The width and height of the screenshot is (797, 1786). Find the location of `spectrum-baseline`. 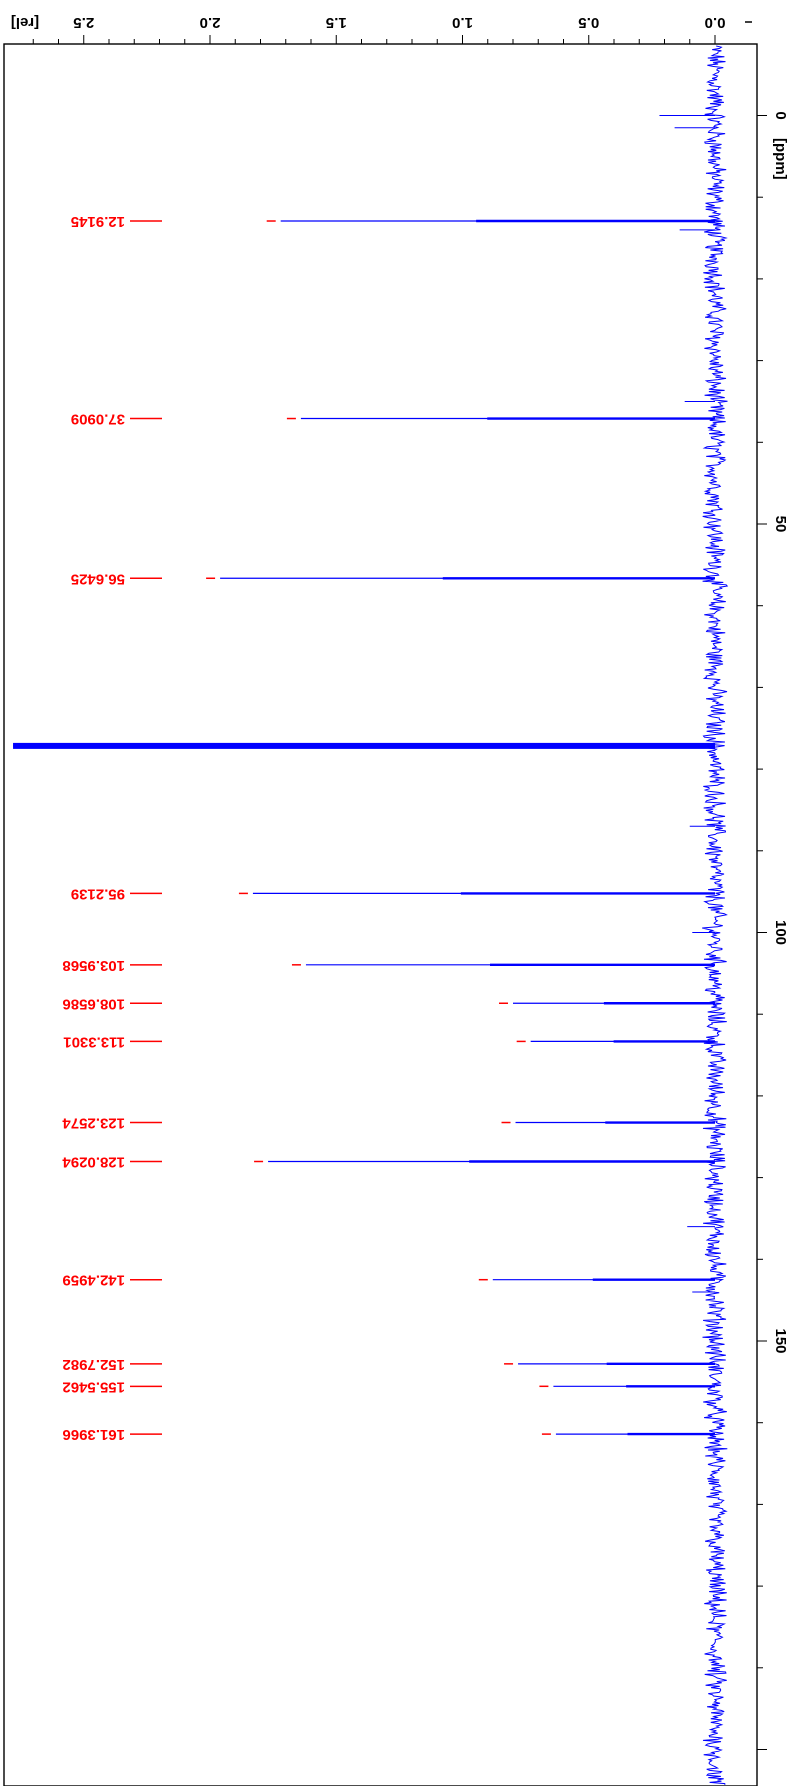

spectrum-baseline is located at coordinates (715, 915).